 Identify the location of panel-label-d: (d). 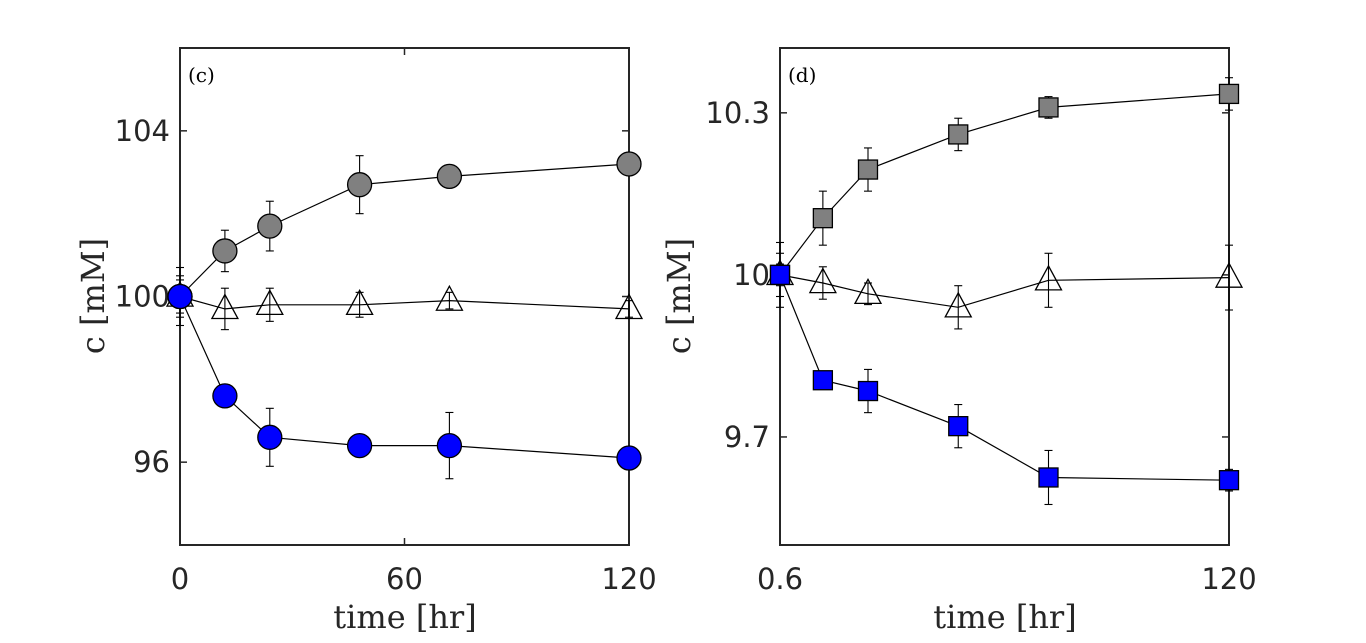
(802, 75).